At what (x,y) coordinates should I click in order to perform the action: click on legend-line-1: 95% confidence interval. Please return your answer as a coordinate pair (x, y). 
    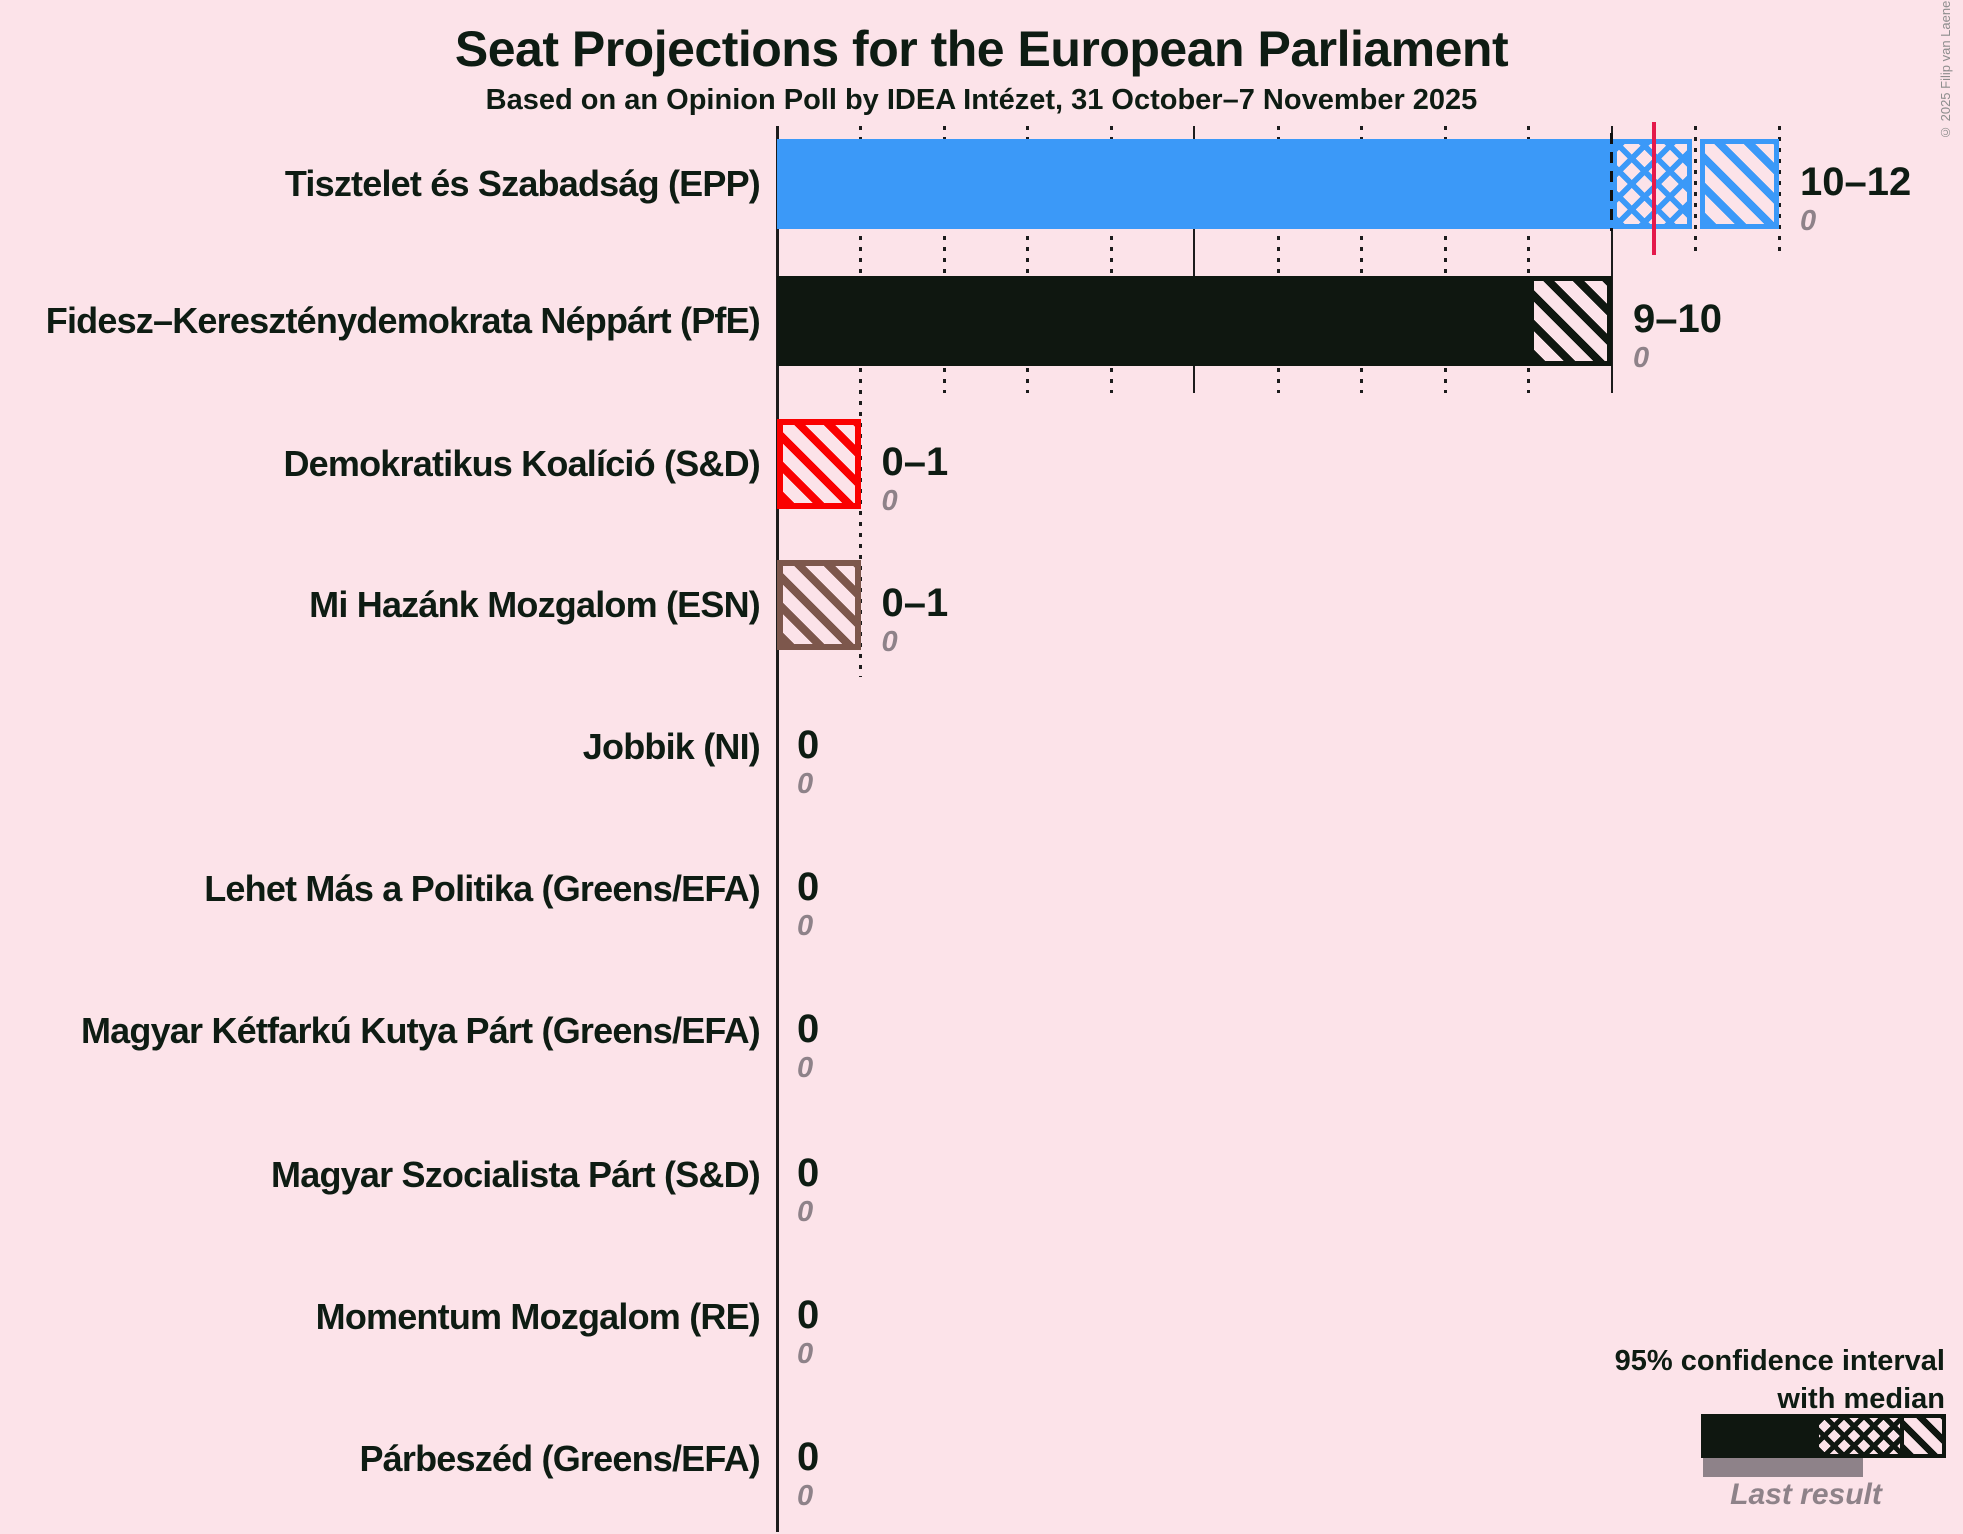
    Looking at the image, I should click on (1779, 1361).